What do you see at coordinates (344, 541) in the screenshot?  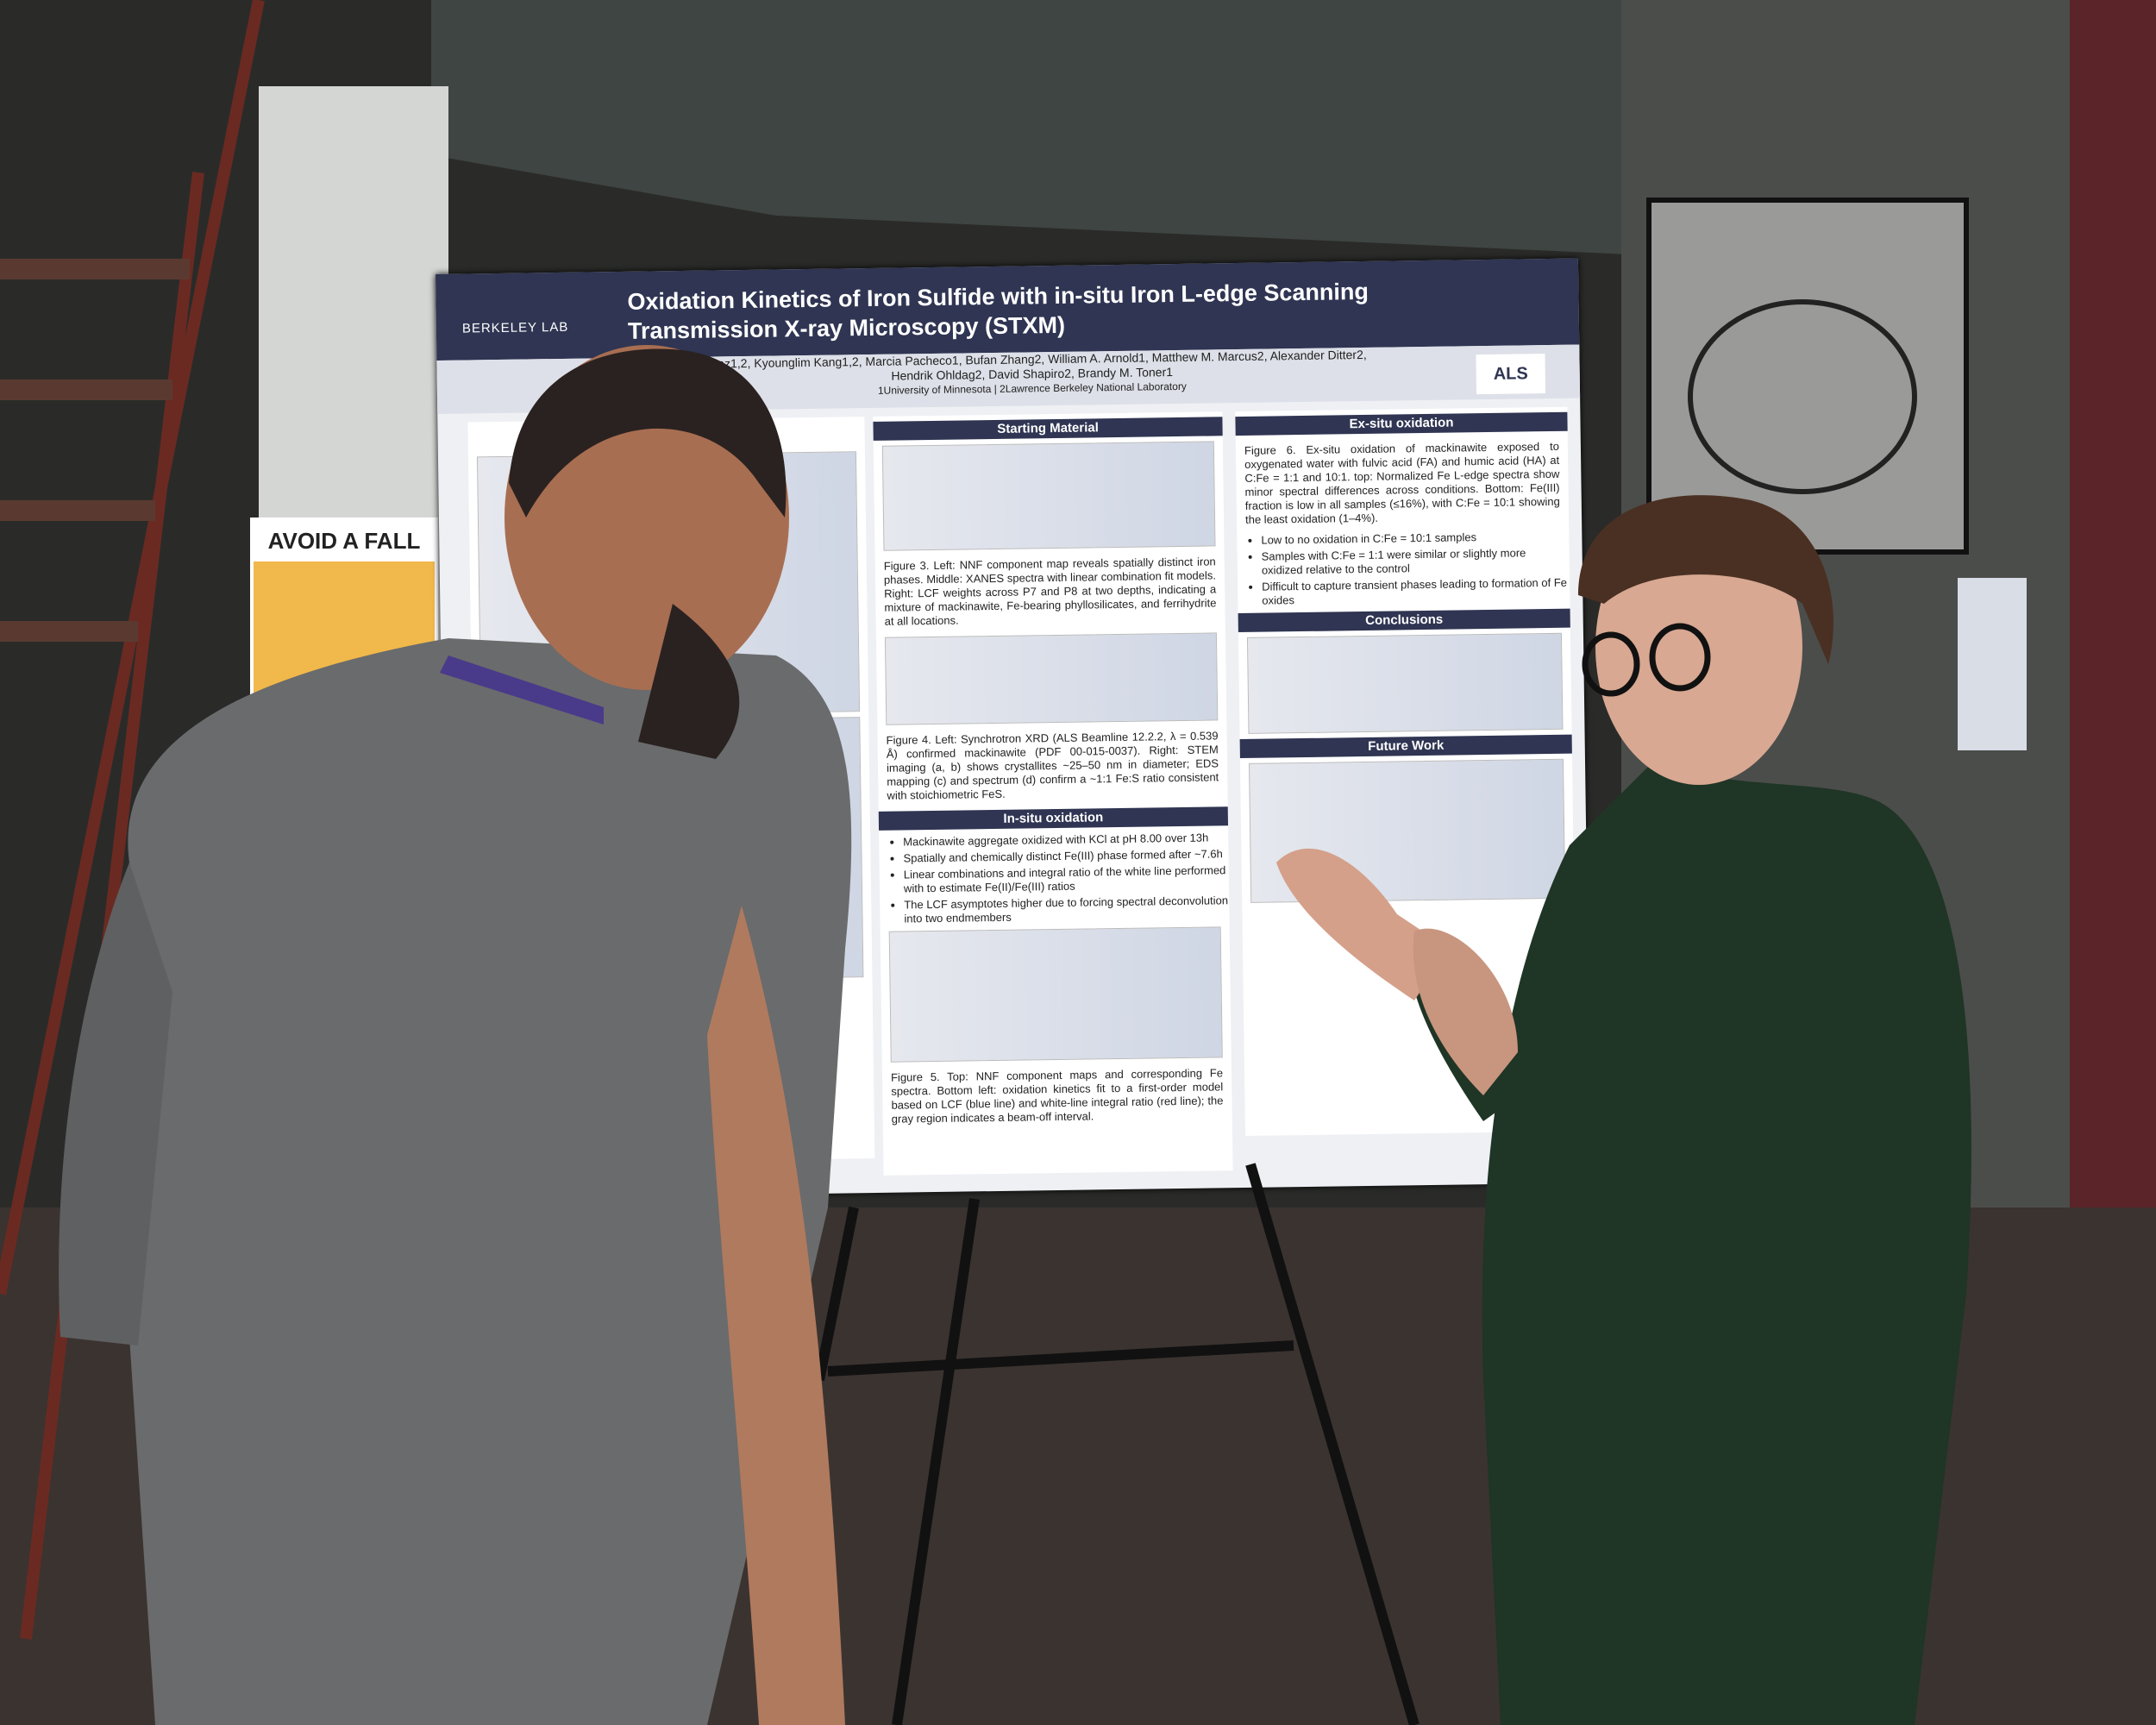 I see `sign-title: AVOID A FALL` at bounding box center [344, 541].